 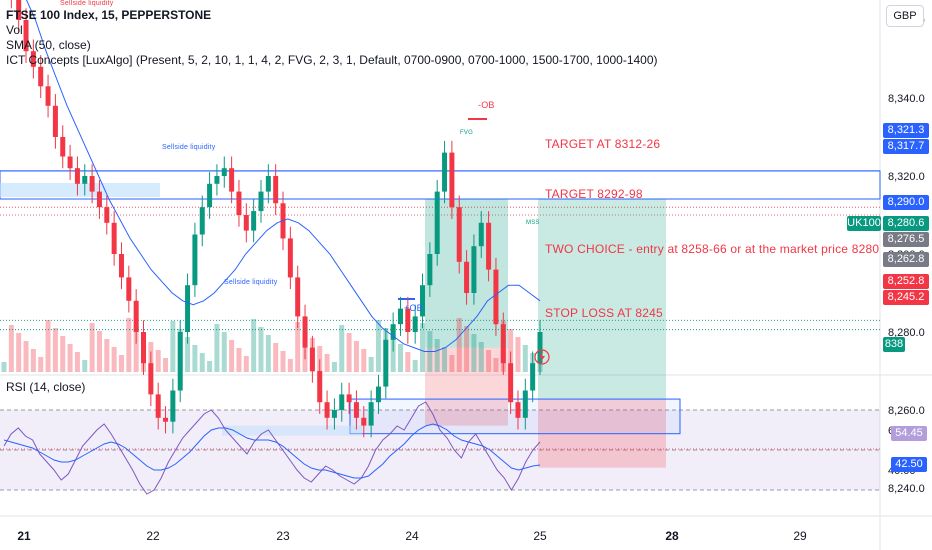 I want to click on chart-title: FTSE 100 Index, 15, PEPPERSTONE, so click(x=109, y=15).